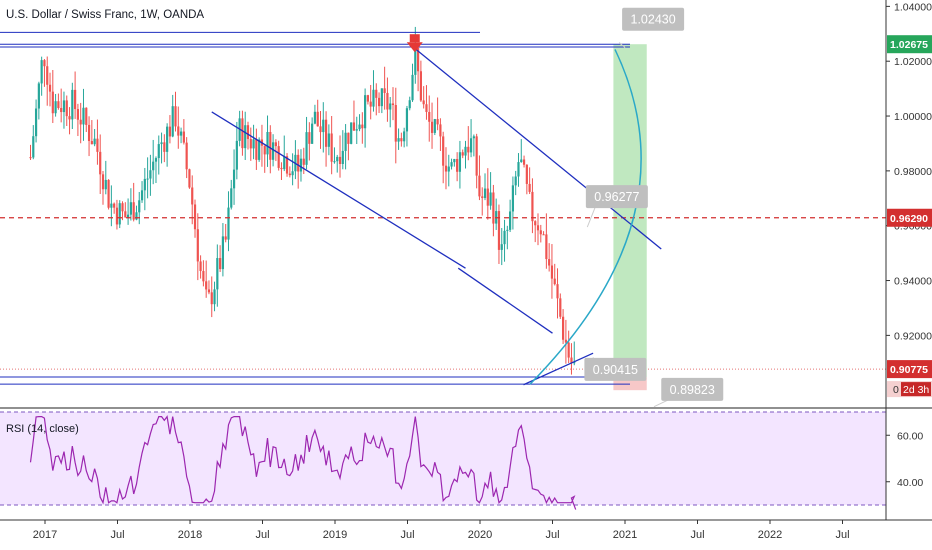  What do you see at coordinates (615, 369) in the screenshot?
I see `price-callout: 0.90415` at bounding box center [615, 369].